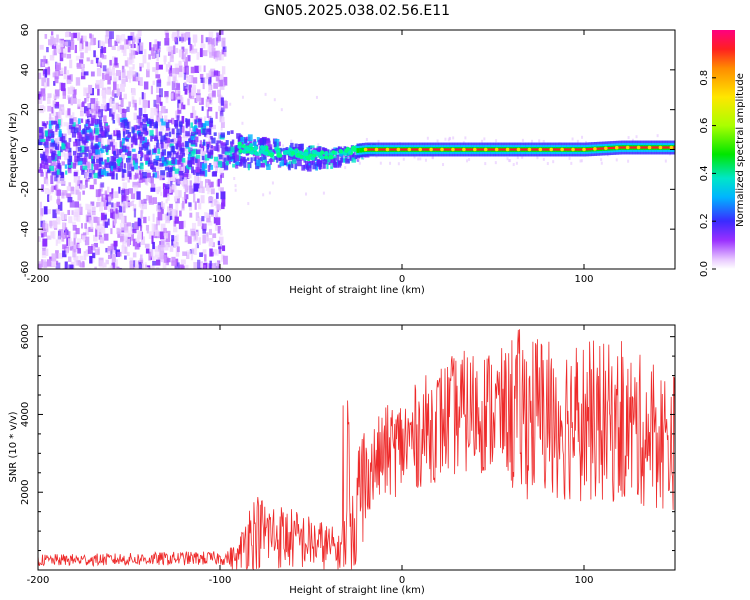 This screenshot has height=600, width=750. Describe the element at coordinates (363, 150) in the screenshot. I see `signal-band` at that location.